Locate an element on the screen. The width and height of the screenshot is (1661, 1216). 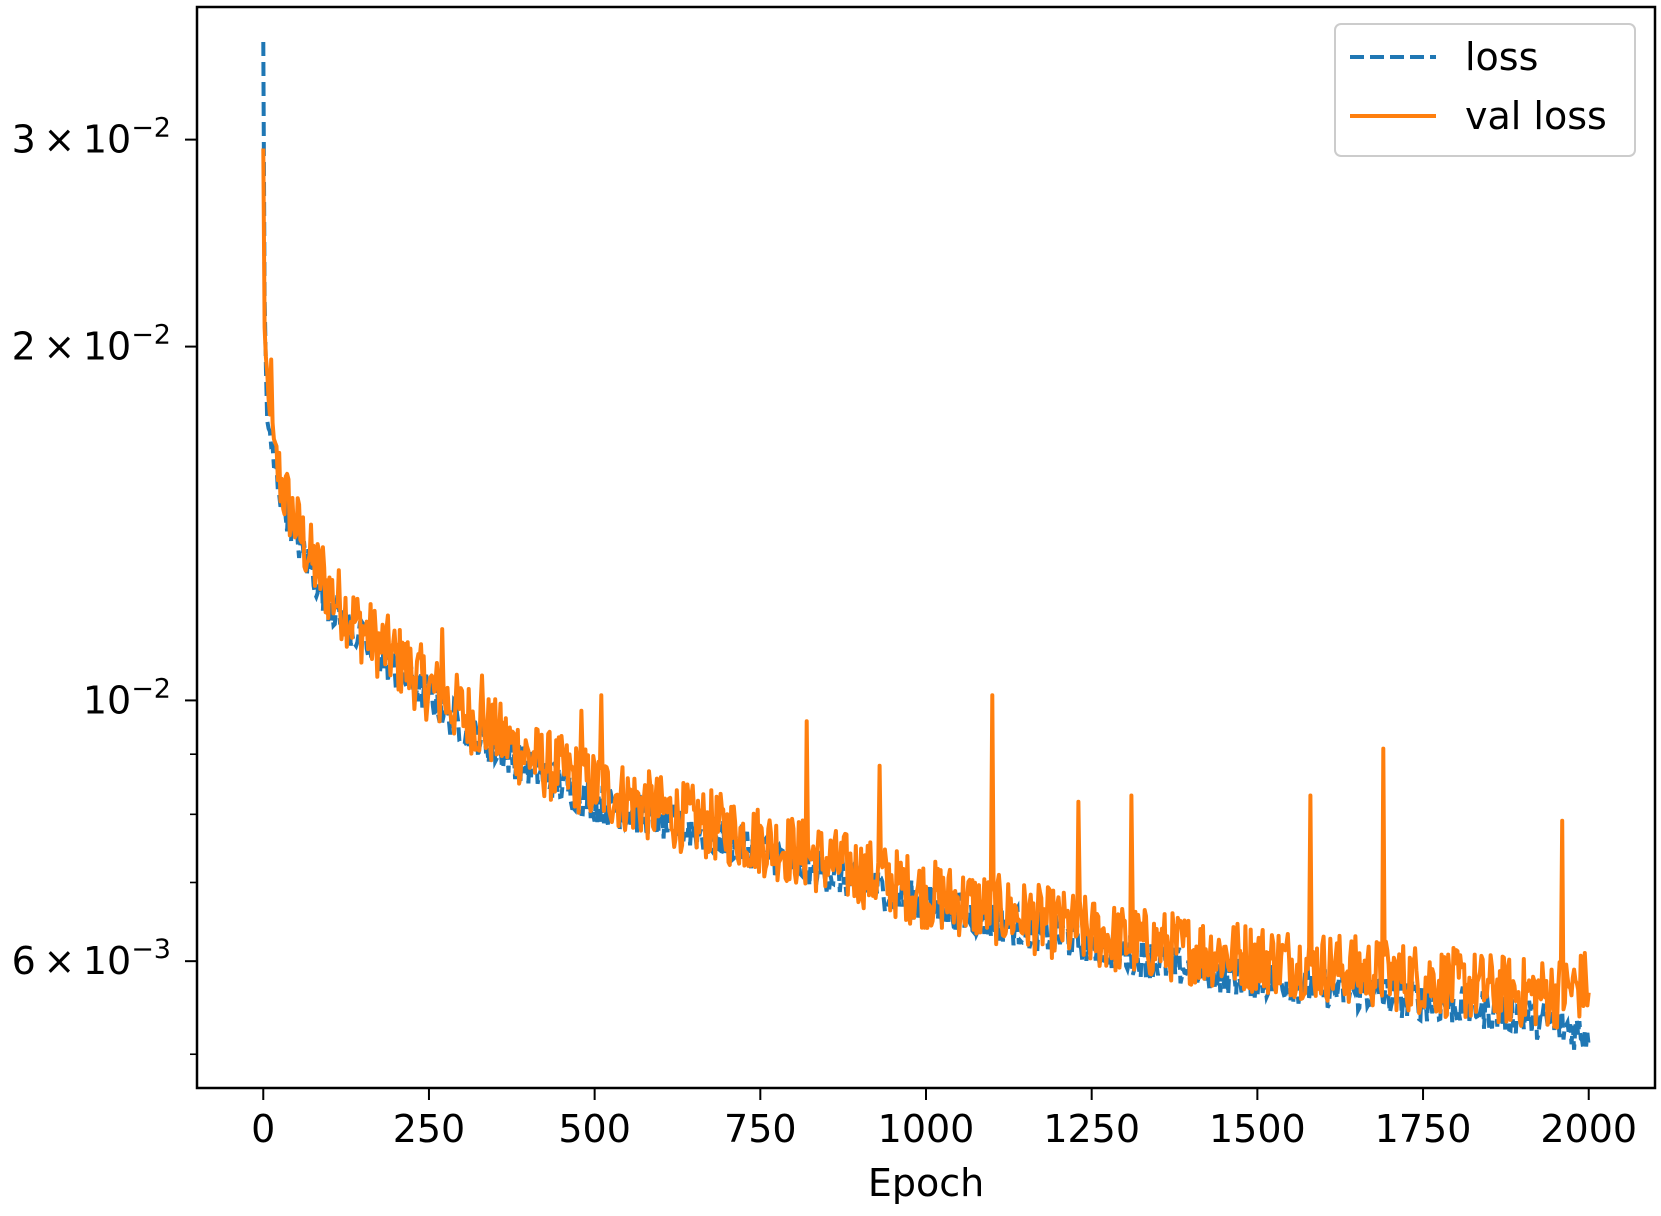
y-tick-label: 10−2 is located at coordinates (127, 697).